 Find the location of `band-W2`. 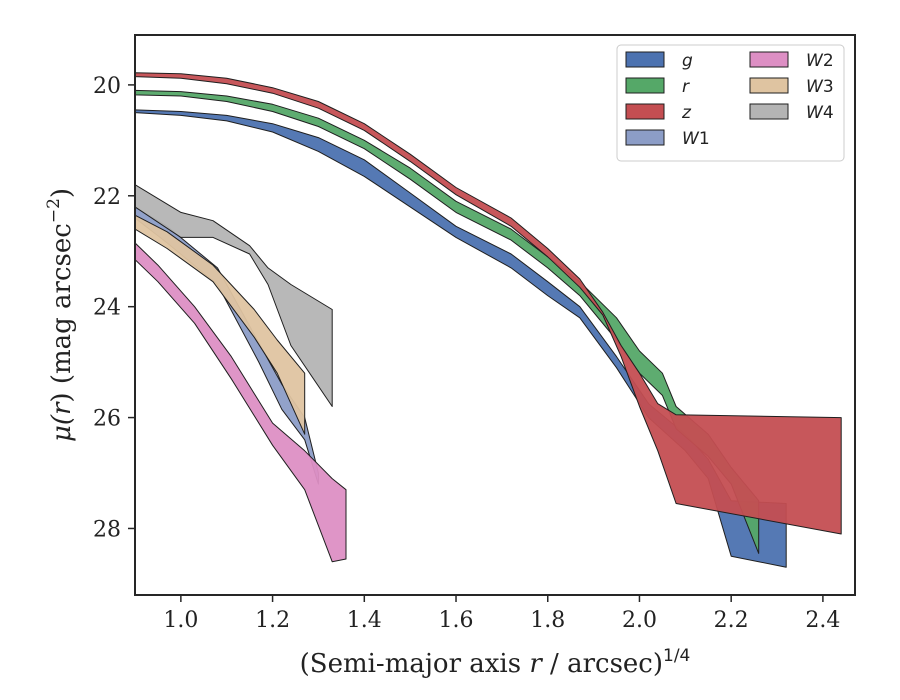

band-W2 is located at coordinates (241, 402).